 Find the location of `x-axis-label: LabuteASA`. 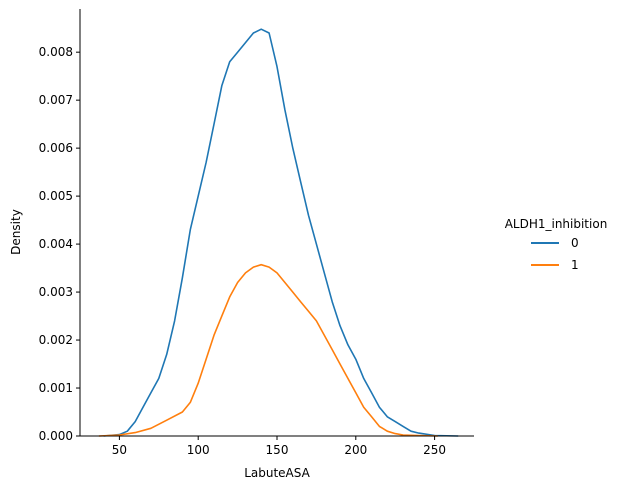

x-axis-label: LabuteASA is located at coordinates (277, 473).